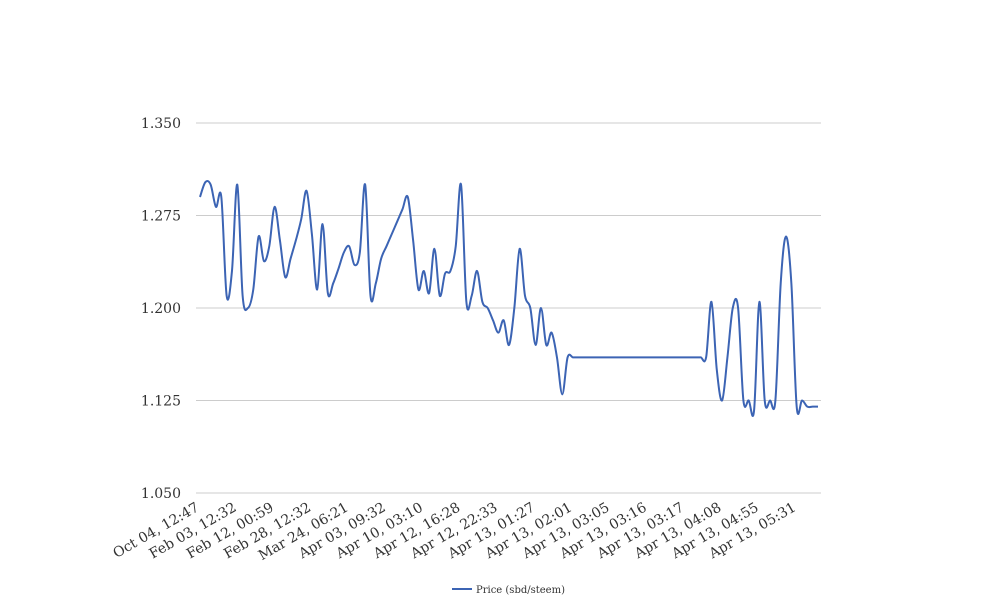  I want to click on y-tick-label: 1.275, so click(161, 217).